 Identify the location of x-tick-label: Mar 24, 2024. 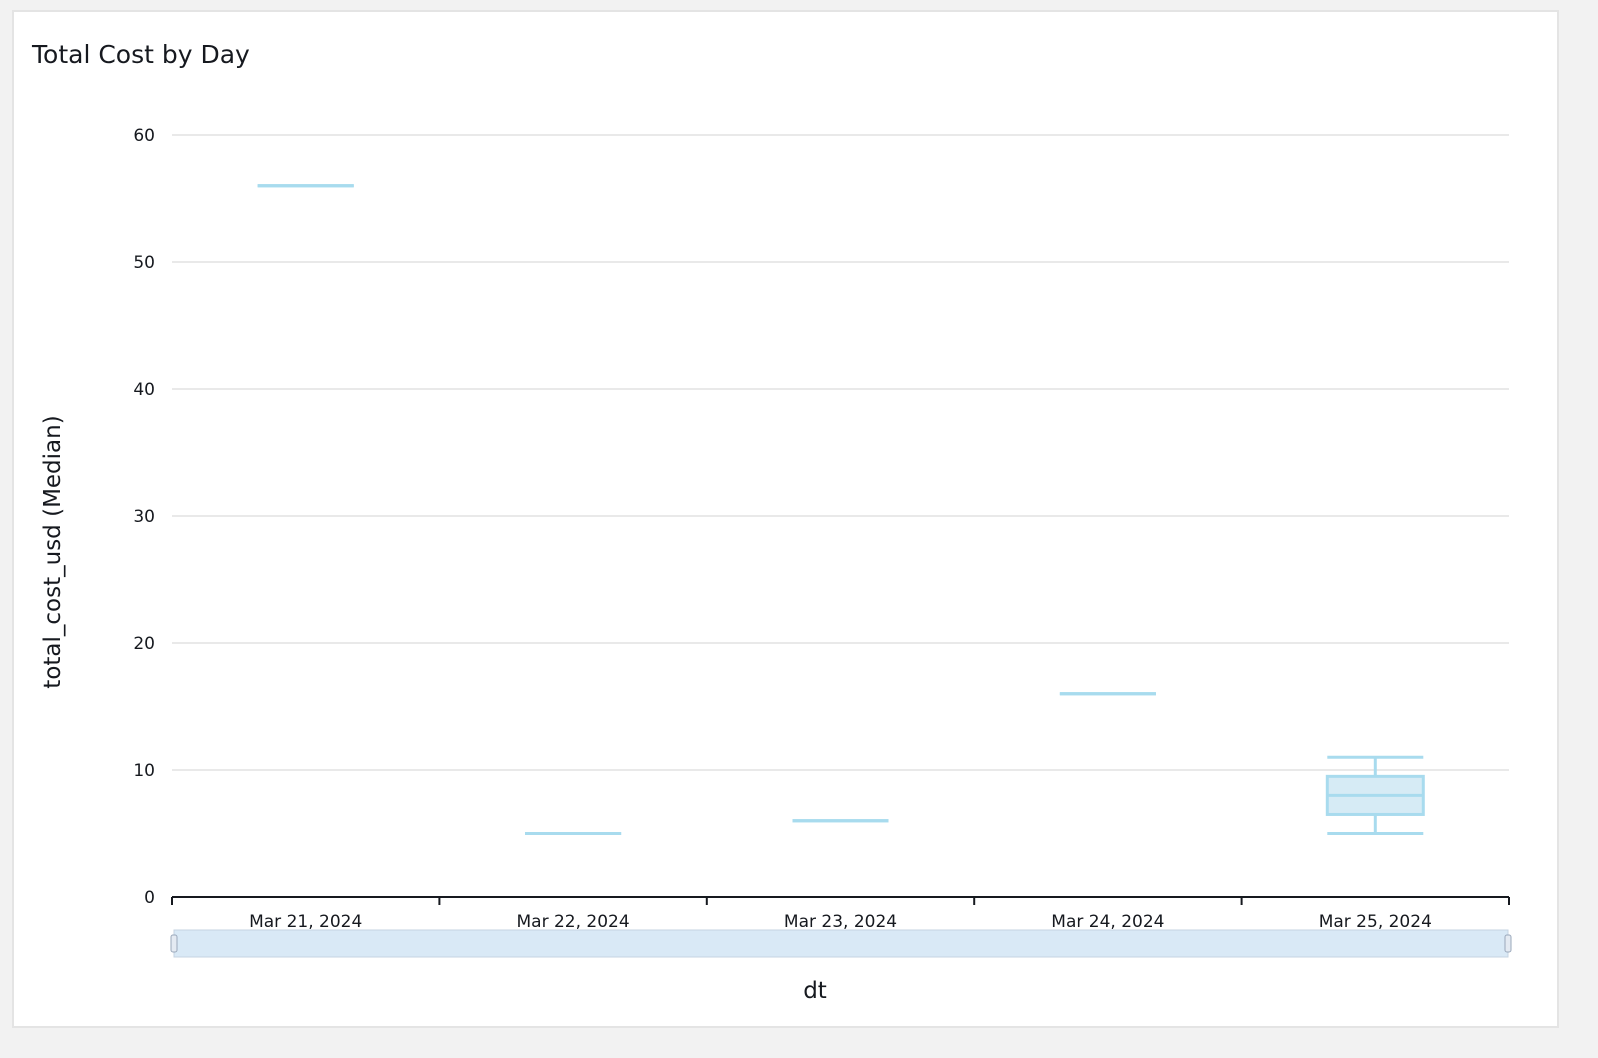
(1107, 922).